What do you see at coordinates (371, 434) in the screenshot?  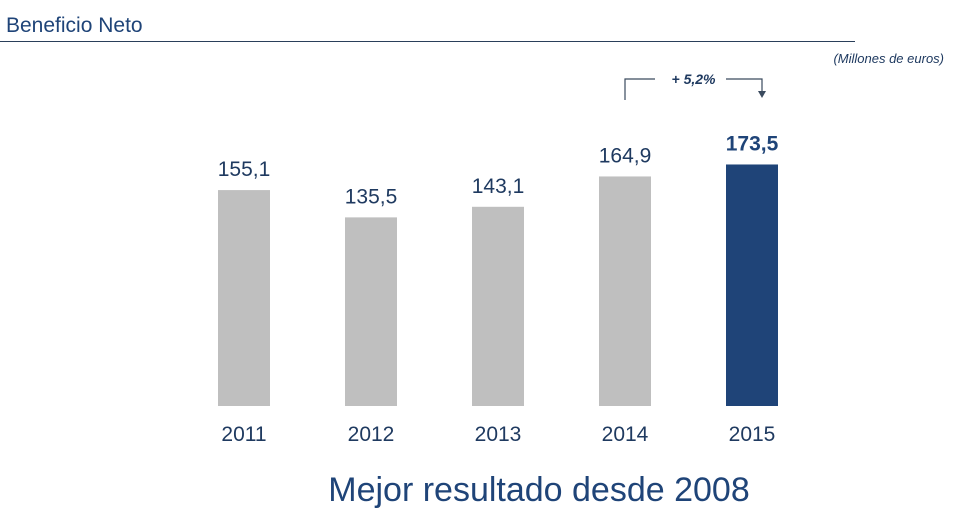 I see `x-tick-2012: 2012` at bounding box center [371, 434].